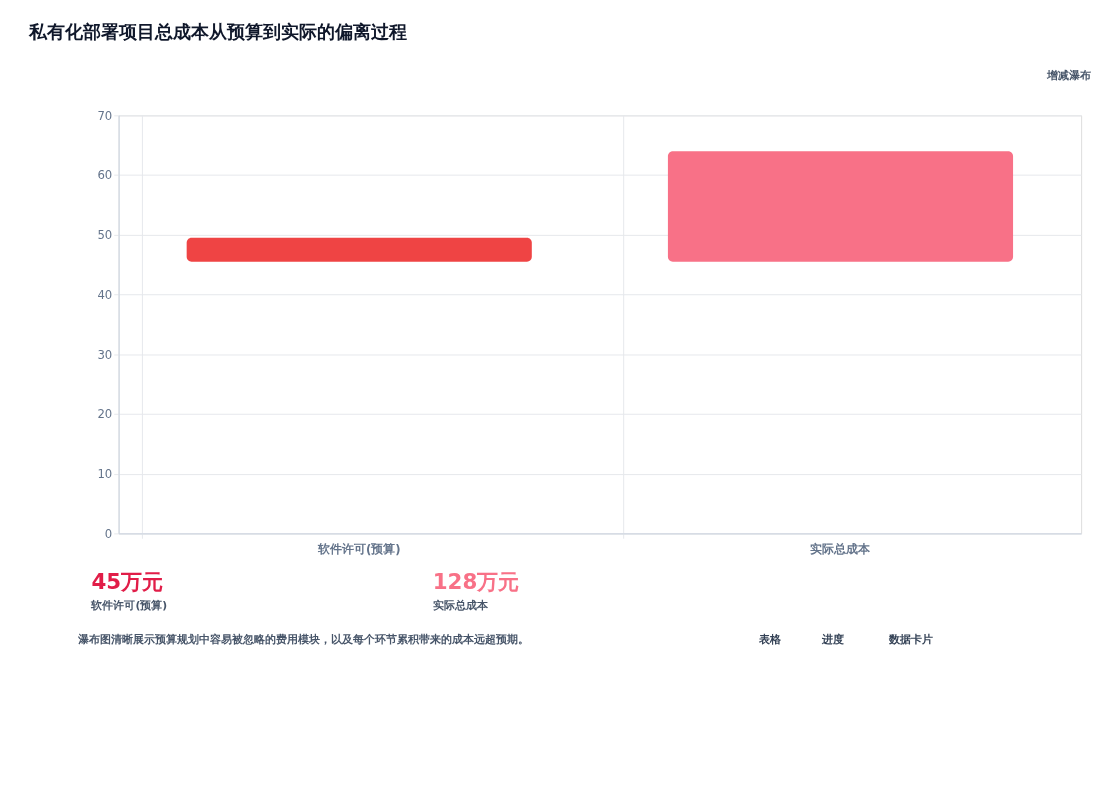  What do you see at coordinates (833, 640) in the screenshot?
I see `text: 进度` at bounding box center [833, 640].